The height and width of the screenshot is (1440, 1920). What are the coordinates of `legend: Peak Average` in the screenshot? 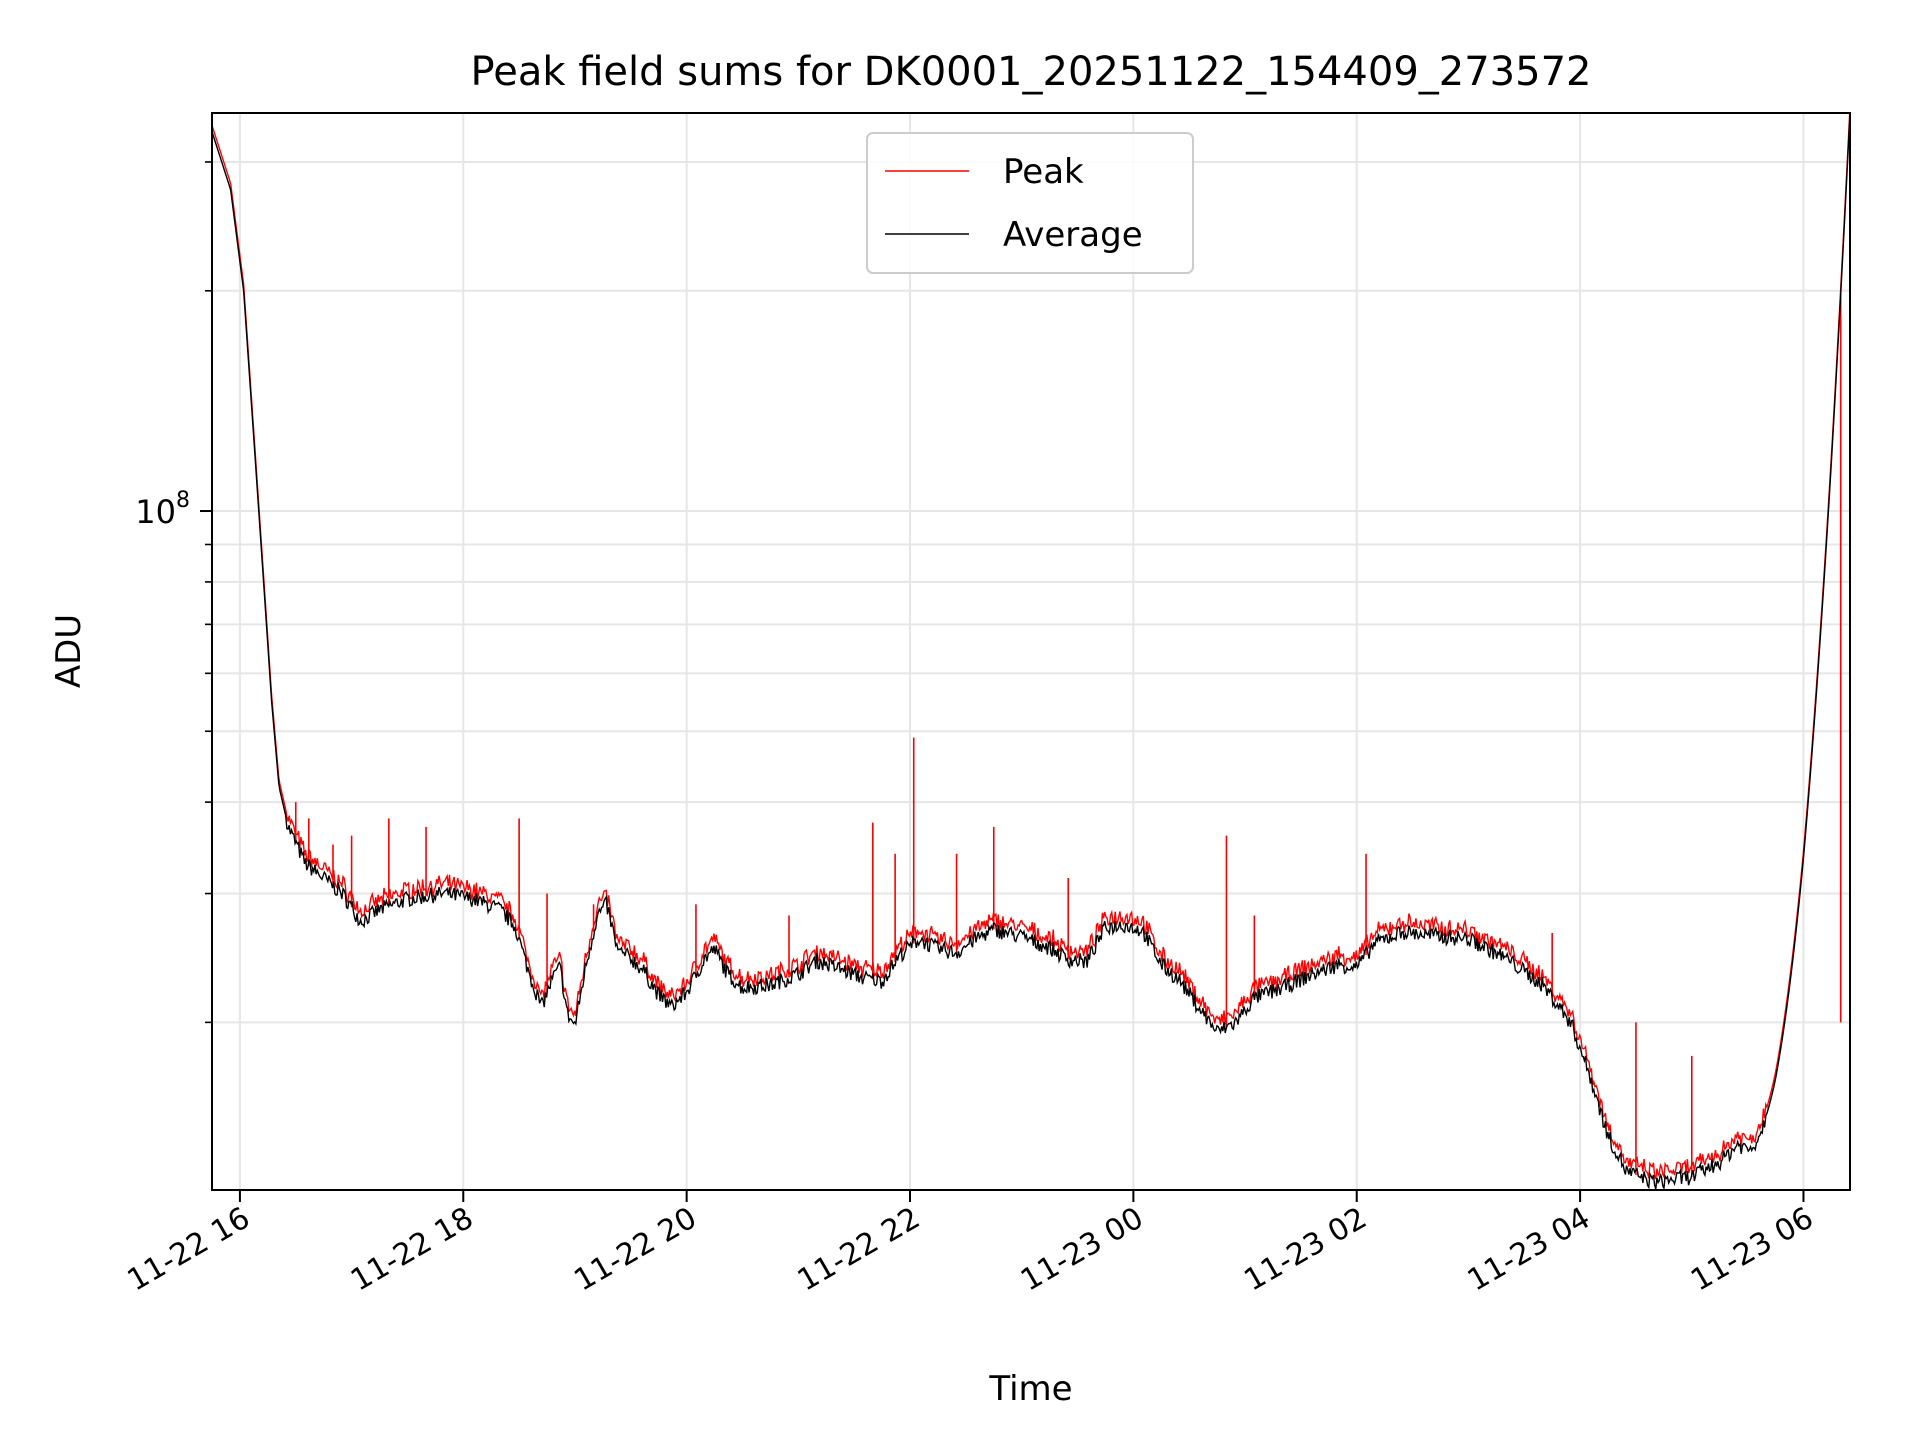 It's located at (1030, 203).